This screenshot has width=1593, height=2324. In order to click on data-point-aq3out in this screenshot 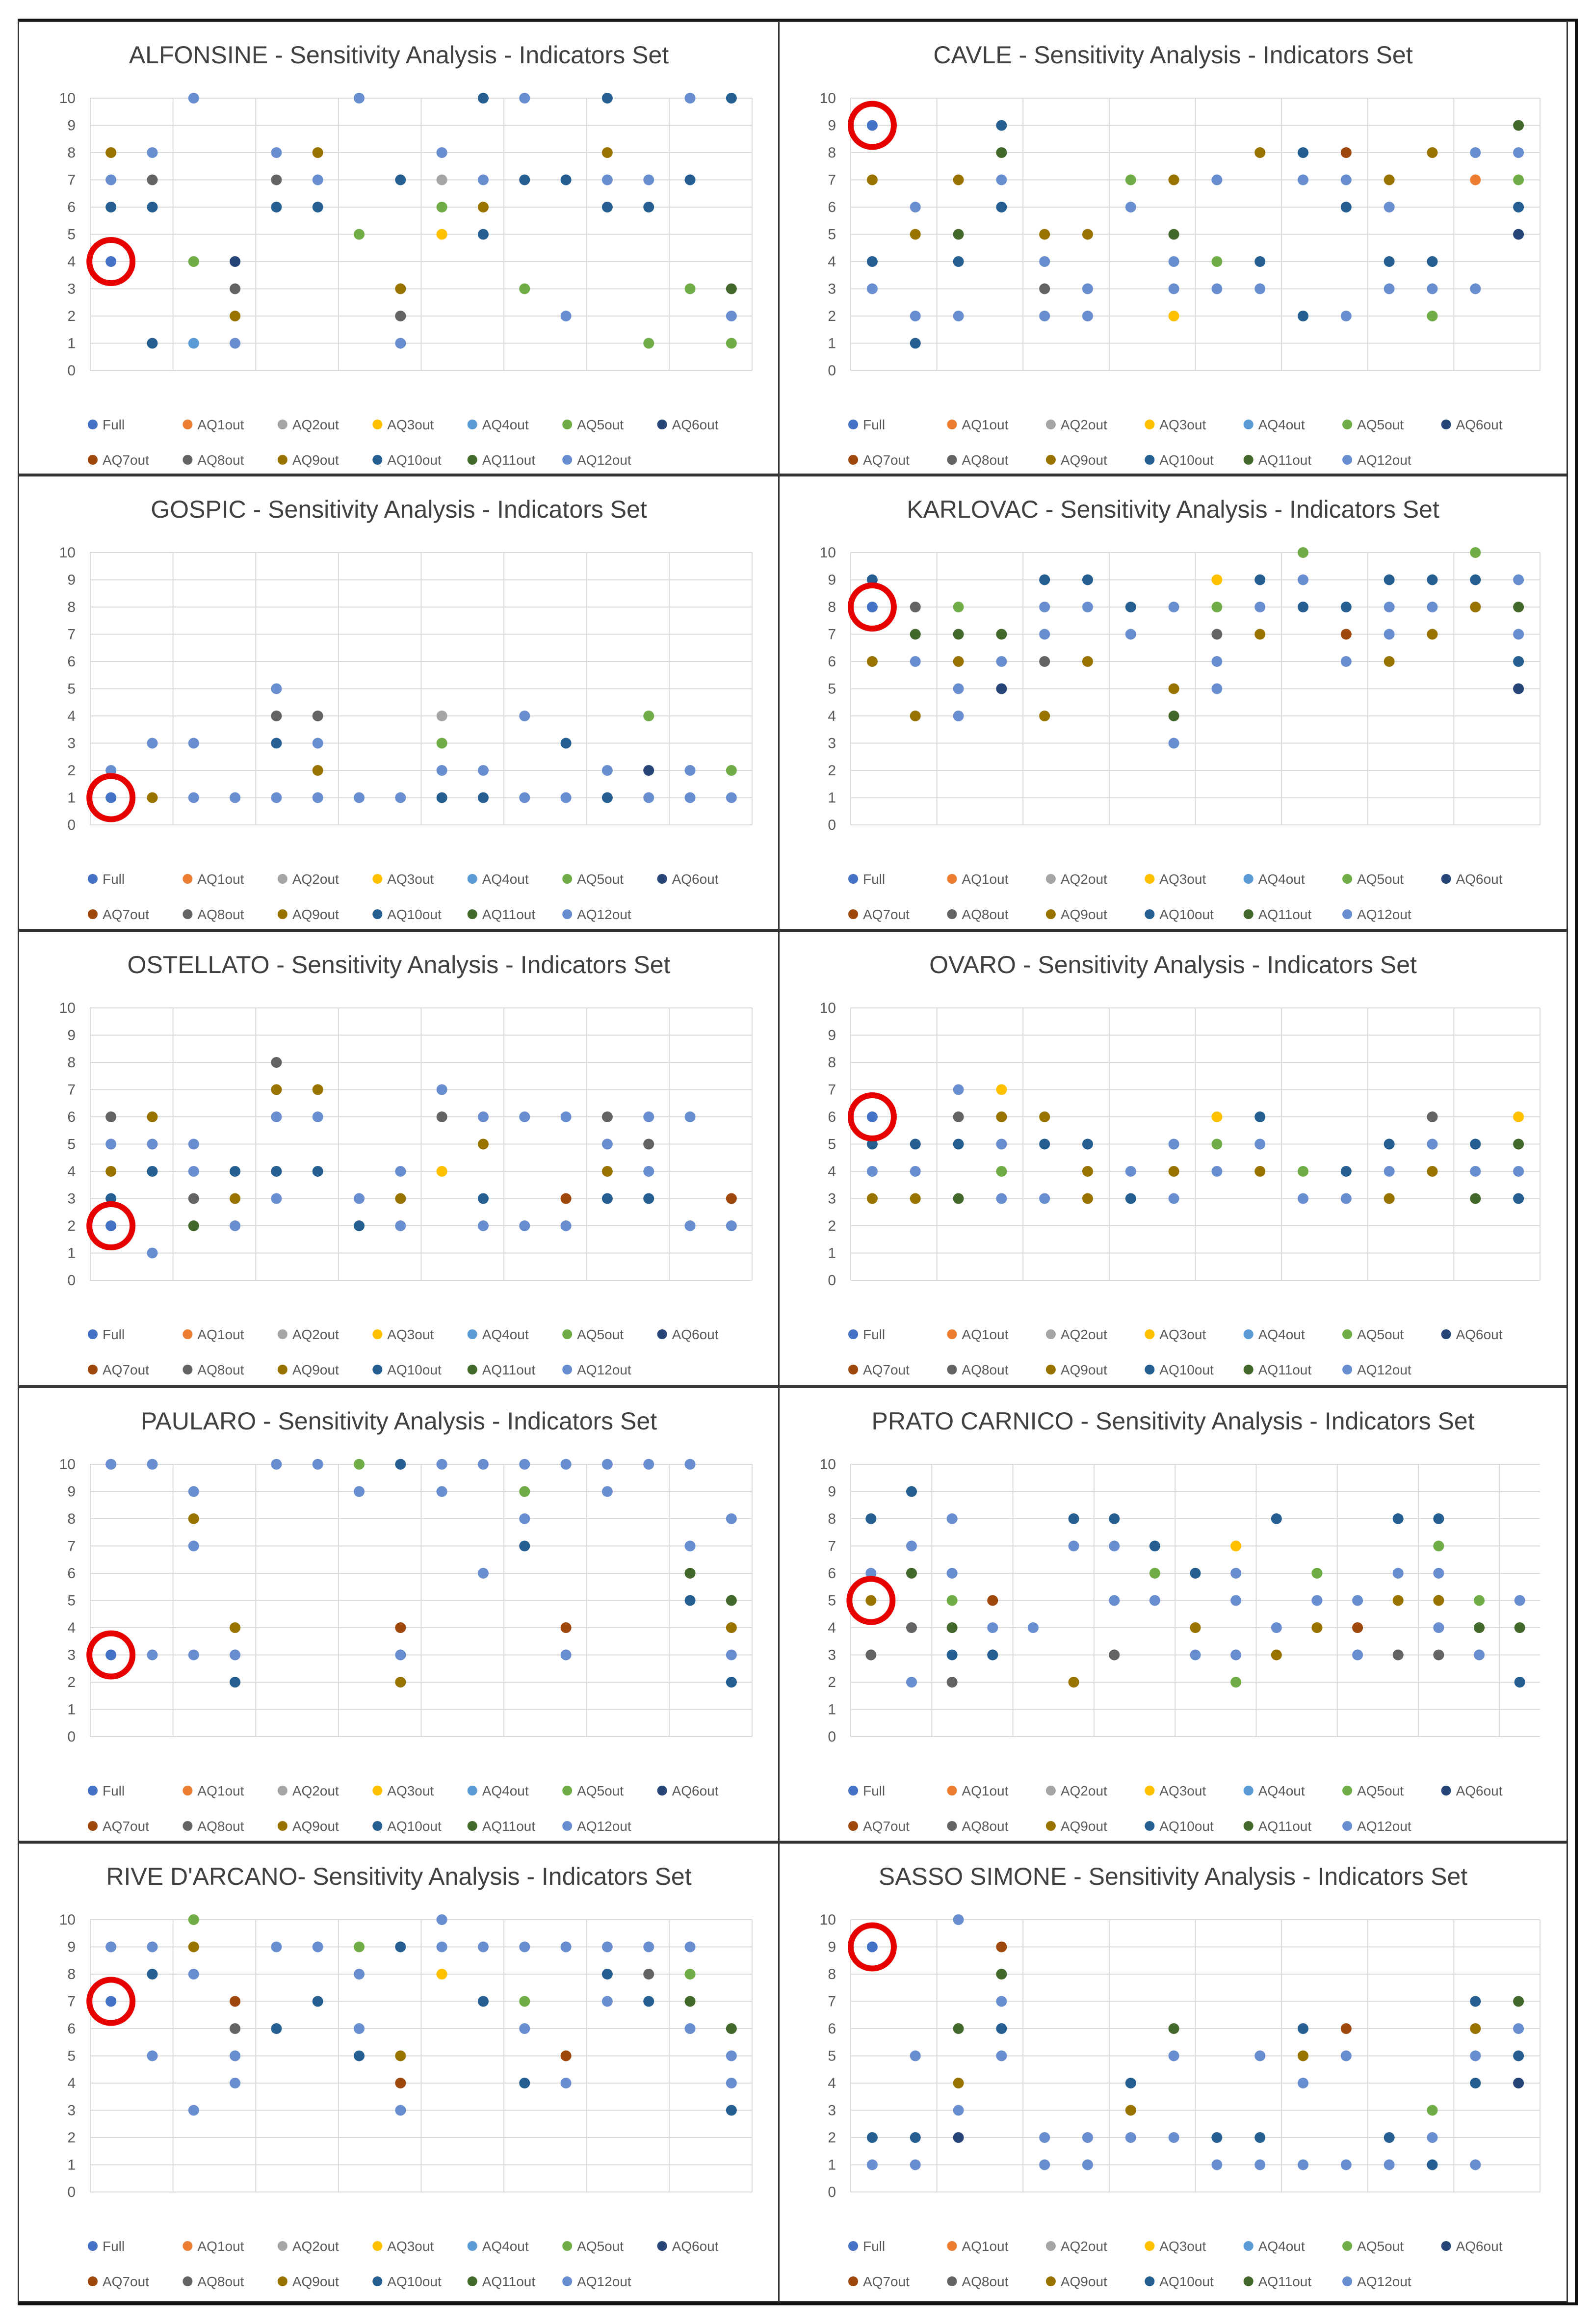, I will do `click(1217, 1117)`.